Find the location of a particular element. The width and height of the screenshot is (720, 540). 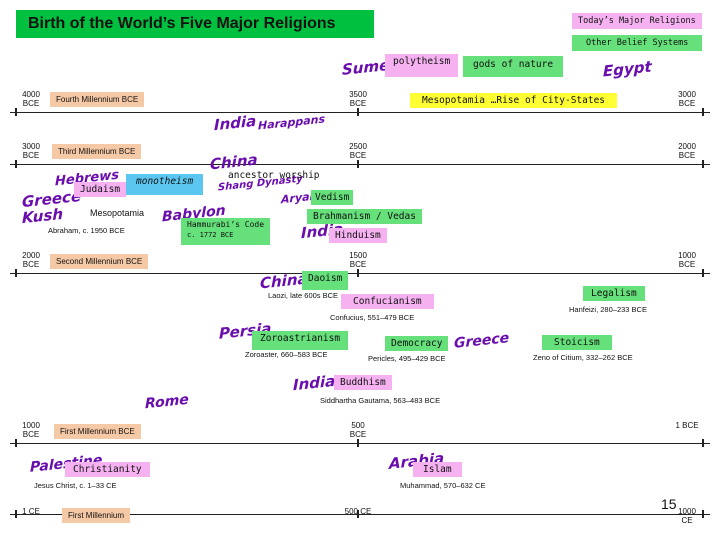

zeno-label: Zeno of Citium, 332–262 BCE is located at coordinates (583, 357).